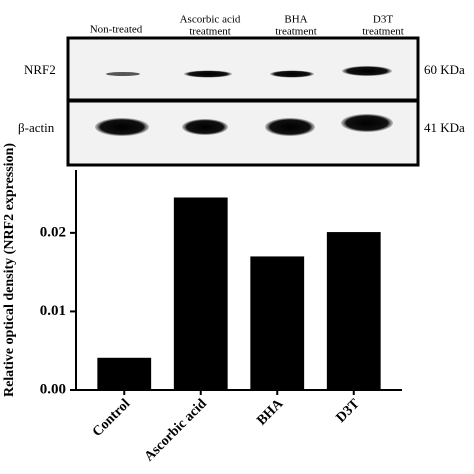  I want to click on lane-label: BHA, so click(295, 20).